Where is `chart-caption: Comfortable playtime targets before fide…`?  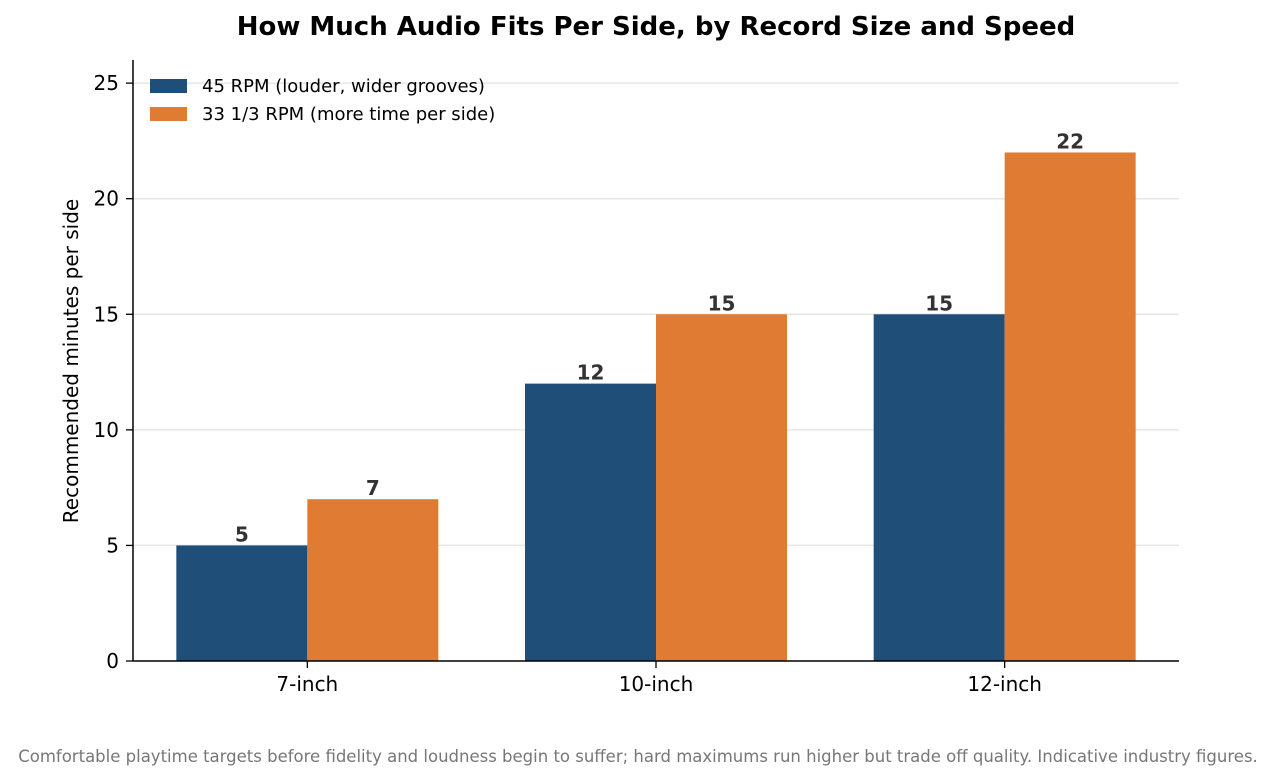
chart-caption: Comfortable playtime targets before fide… is located at coordinates (638, 756).